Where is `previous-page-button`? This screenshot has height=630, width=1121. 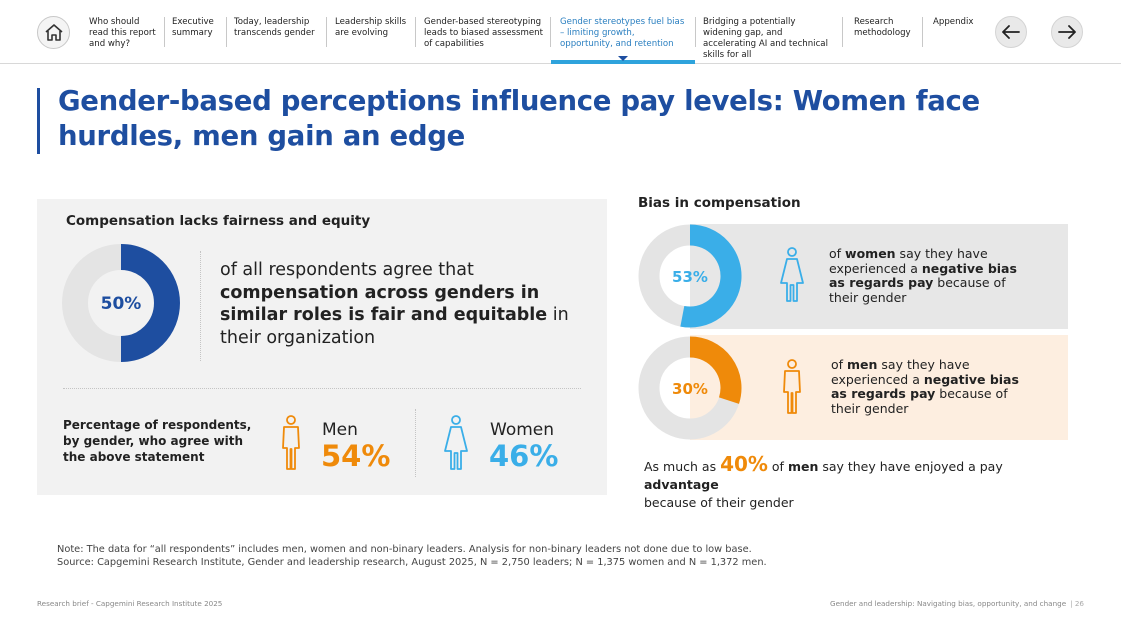
previous-page-button is located at coordinates (1011, 32).